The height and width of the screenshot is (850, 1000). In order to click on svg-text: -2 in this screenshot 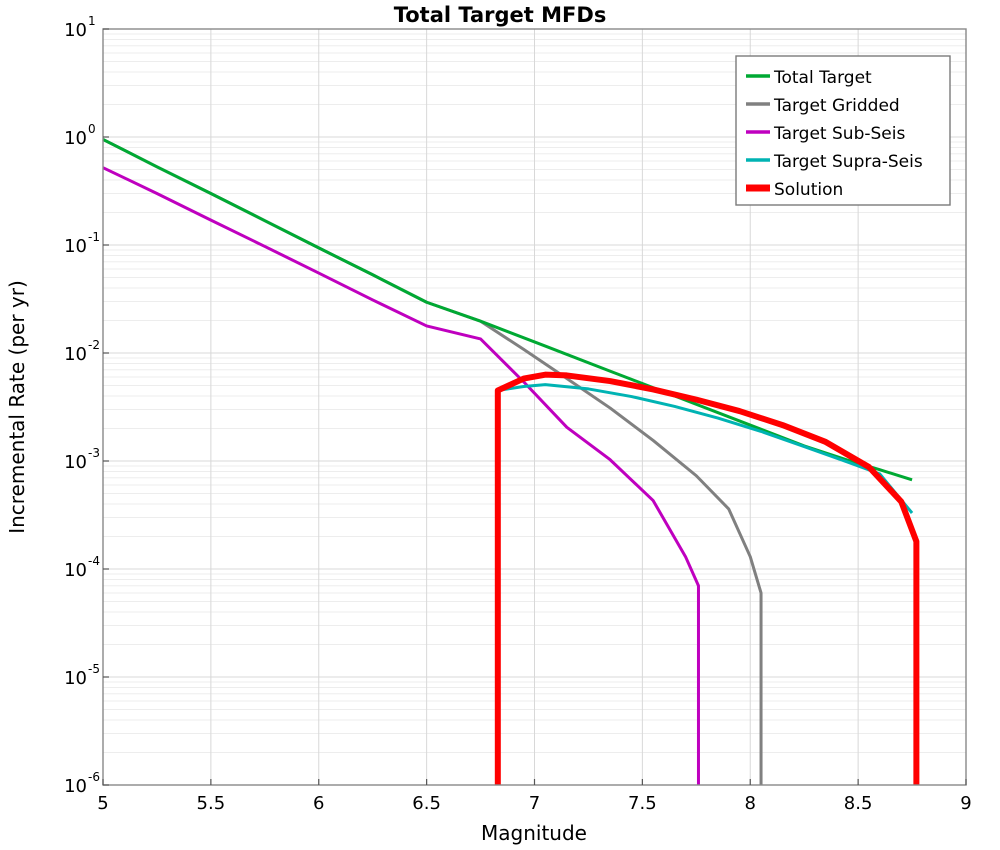, I will do `click(94, 345)`.